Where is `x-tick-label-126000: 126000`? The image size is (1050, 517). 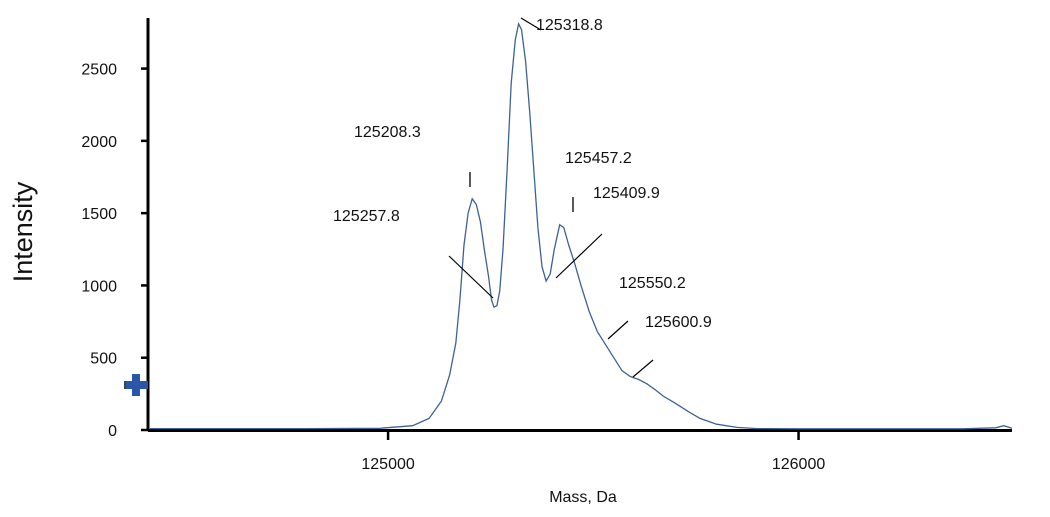 x-tick-label-126000: 126000 is located at coordinates (798, 464).